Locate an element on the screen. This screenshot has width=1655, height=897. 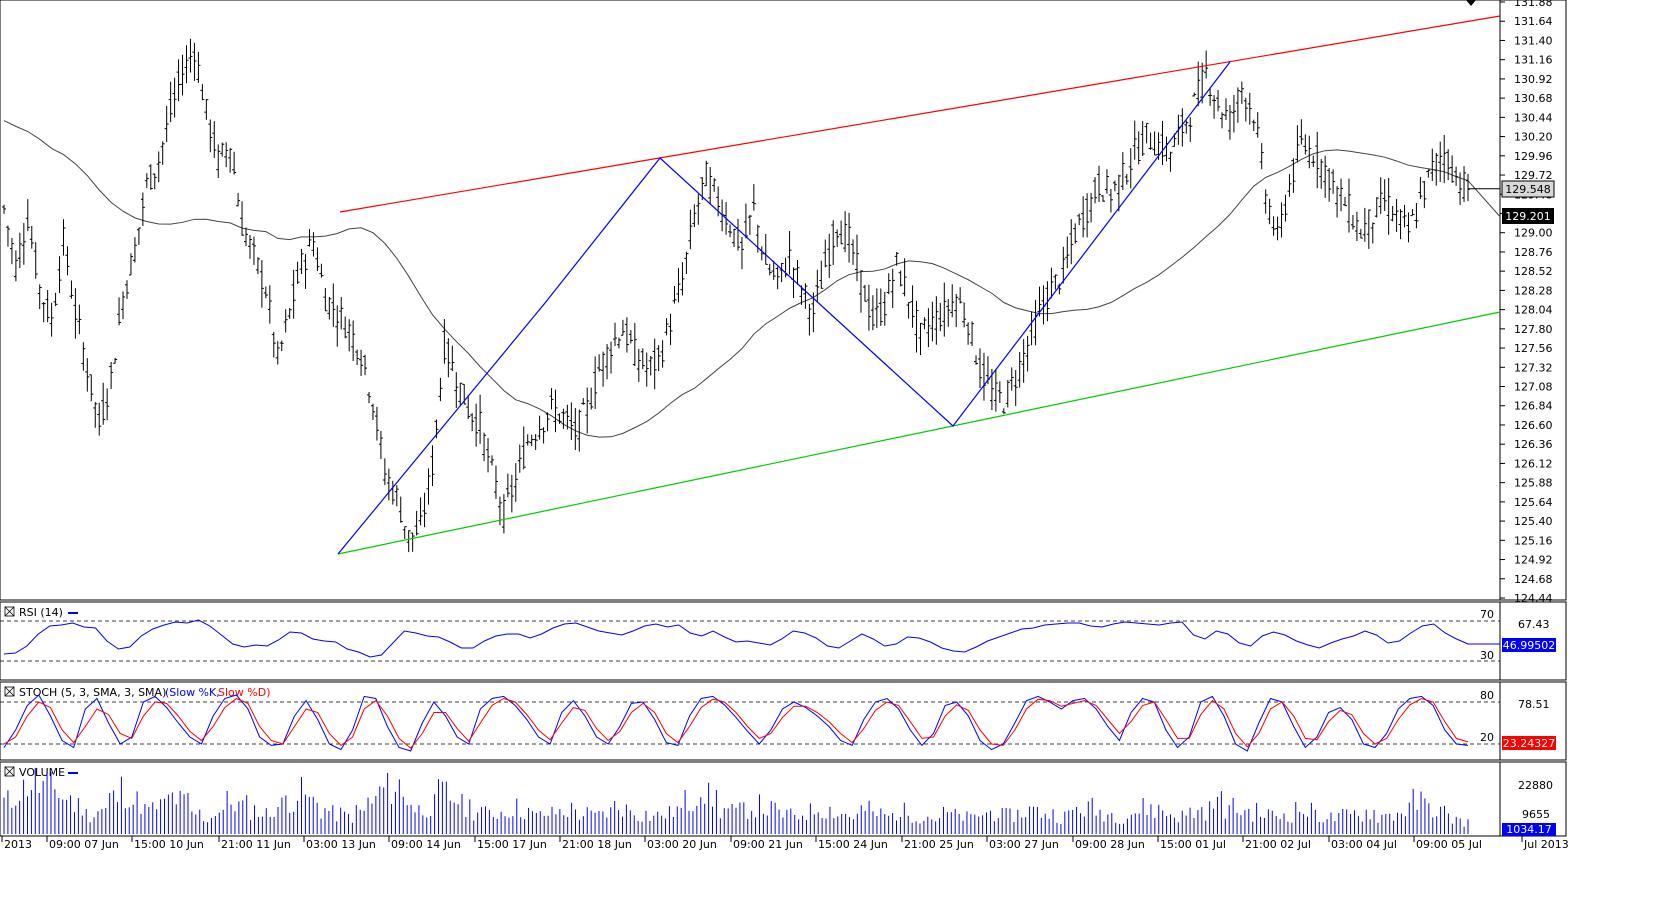
rsi-pane-border is located at coordinates (783, 641).